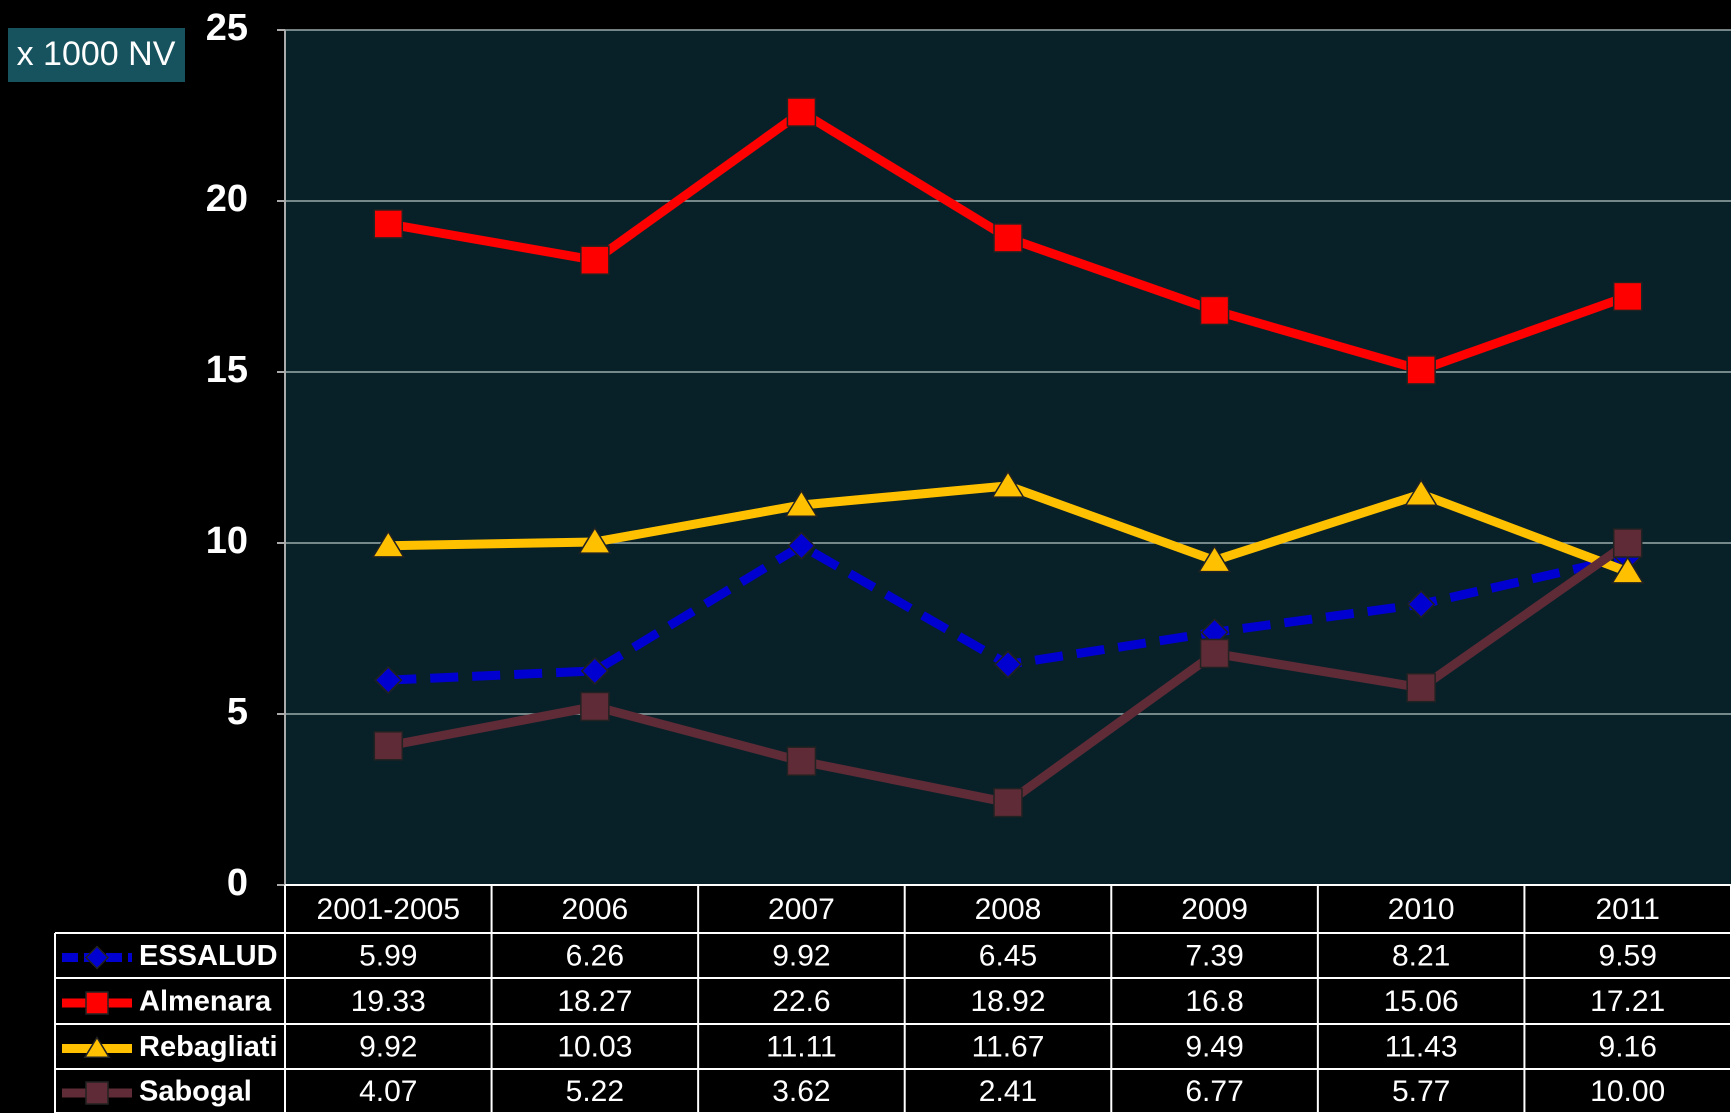 Image resolution: width=1731 pixels, height=1113 pixels. What do you see at coordinates (801, 1001) in the screenshot?
I see `table-value: 22.6` at bounding box center [801, 1001].